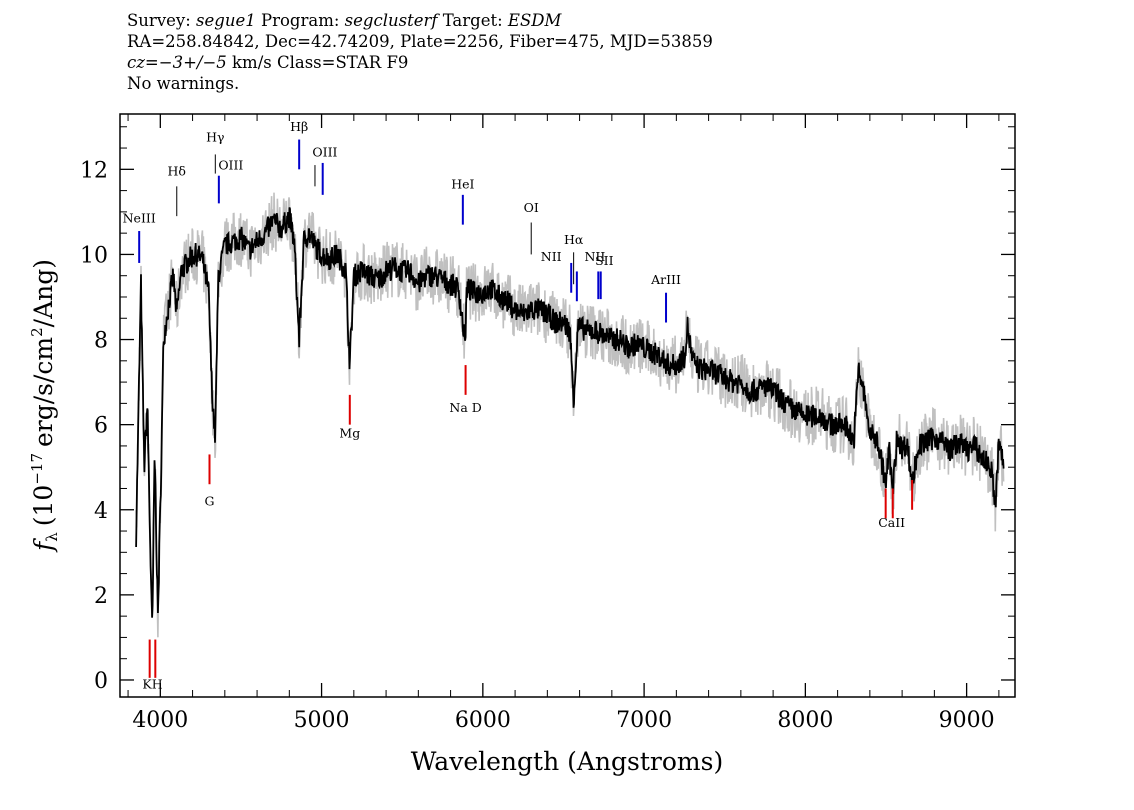 Image resolution: width=1134 pixels, height=810 pixels. What do you see at coordinates (324, 152) in the screenshot?
I see `line-label-oiii-8: OIII` at bounding box center [324, 152].